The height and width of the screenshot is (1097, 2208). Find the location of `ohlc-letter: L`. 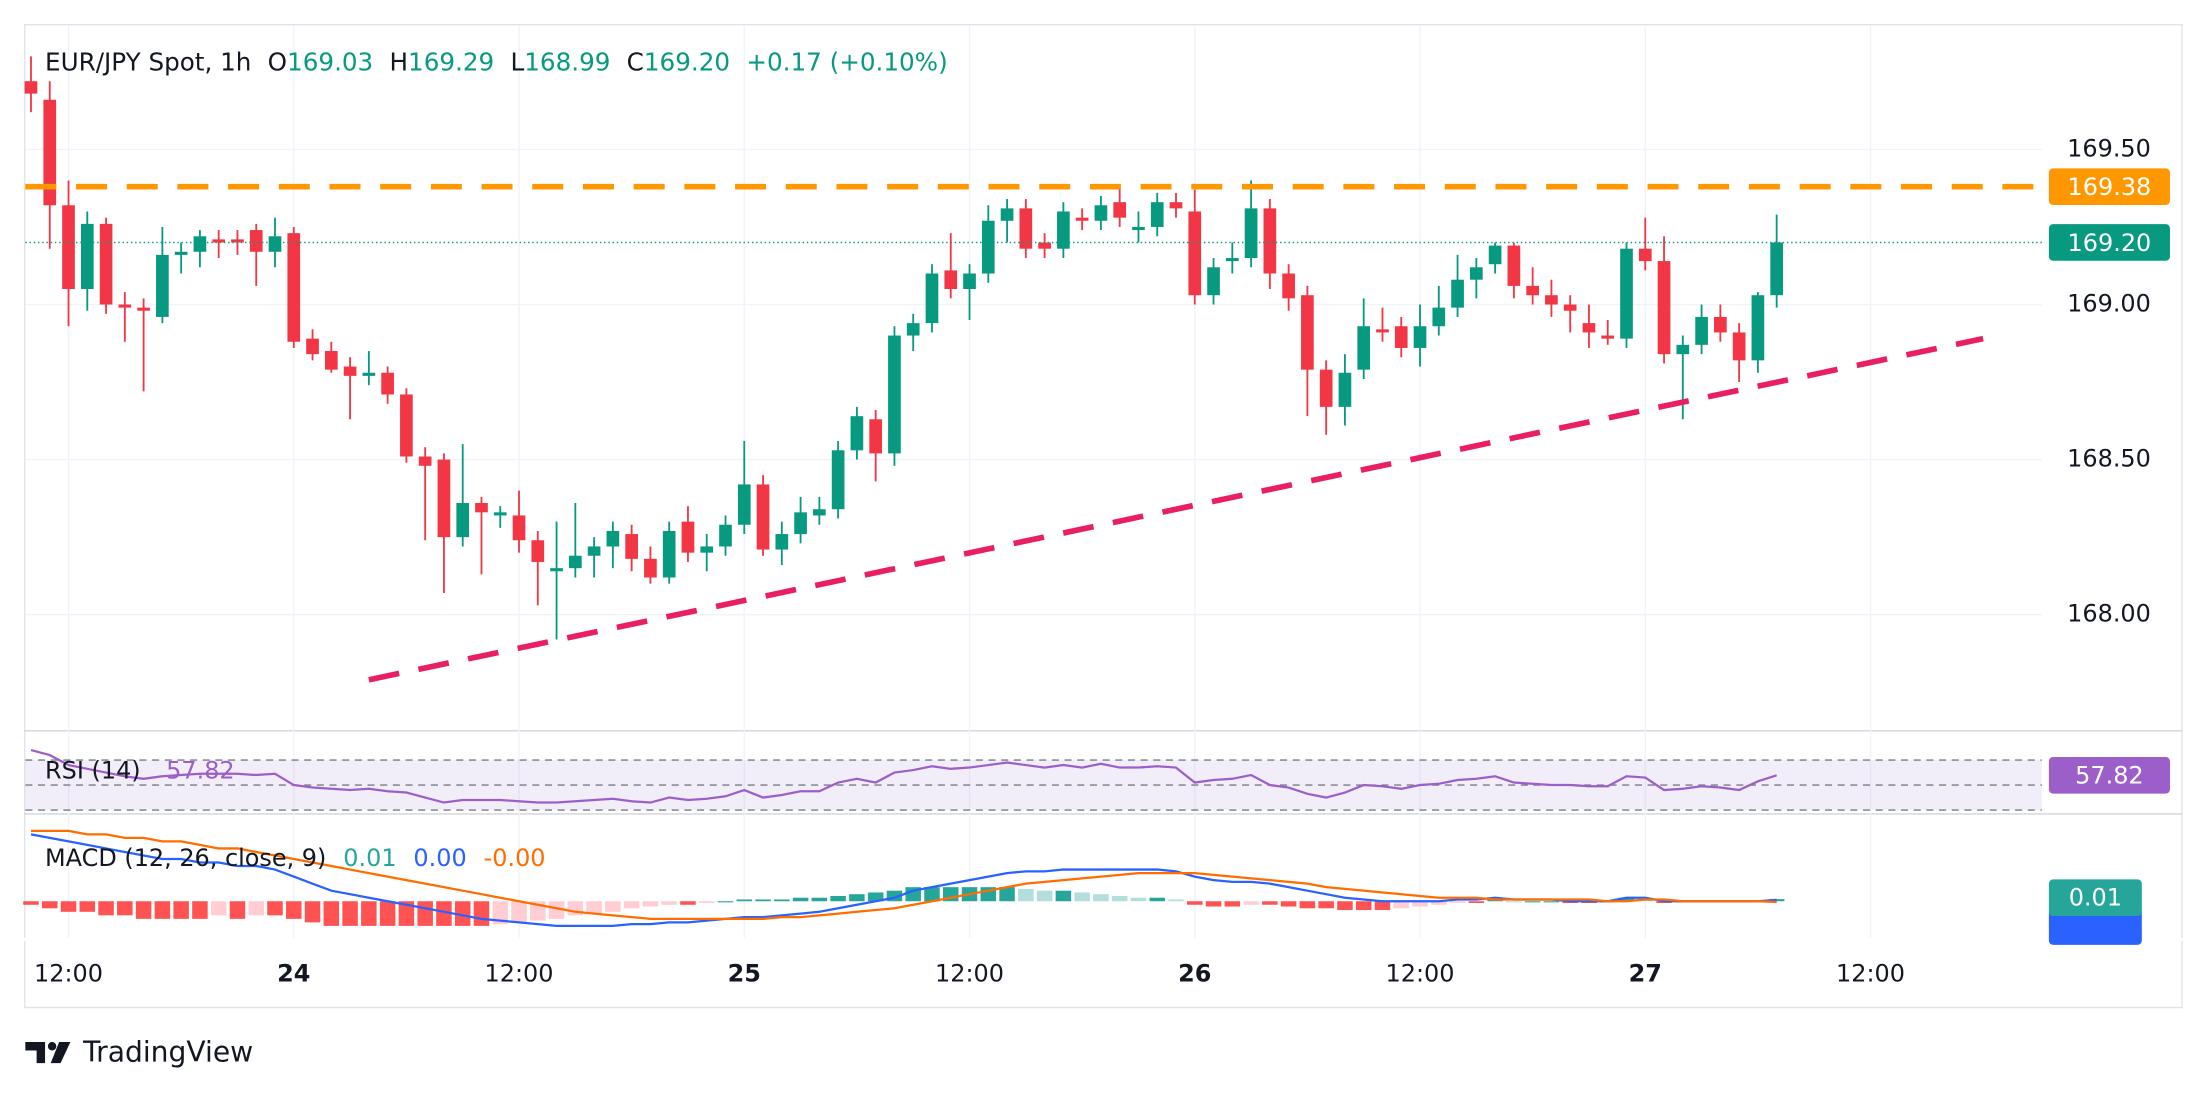

ohlc-letter: L is located at coordinates (518, 61).